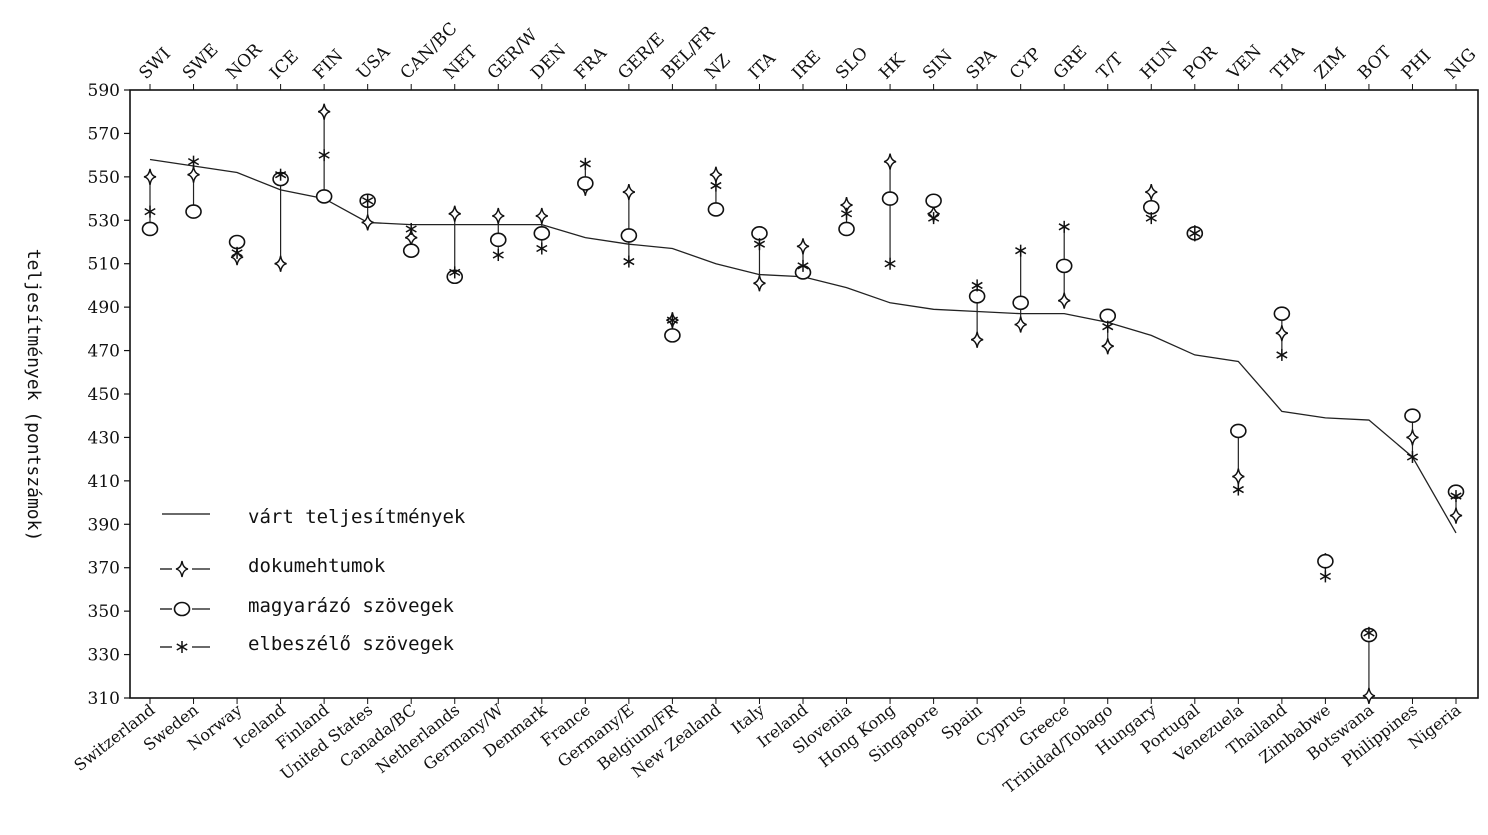 The height and width of the screenshot is (835, 1488). What do you see at coordinates (182, 609) in the screenshot?
I see `legend-marker-circle` at bounding box center [182, 609].